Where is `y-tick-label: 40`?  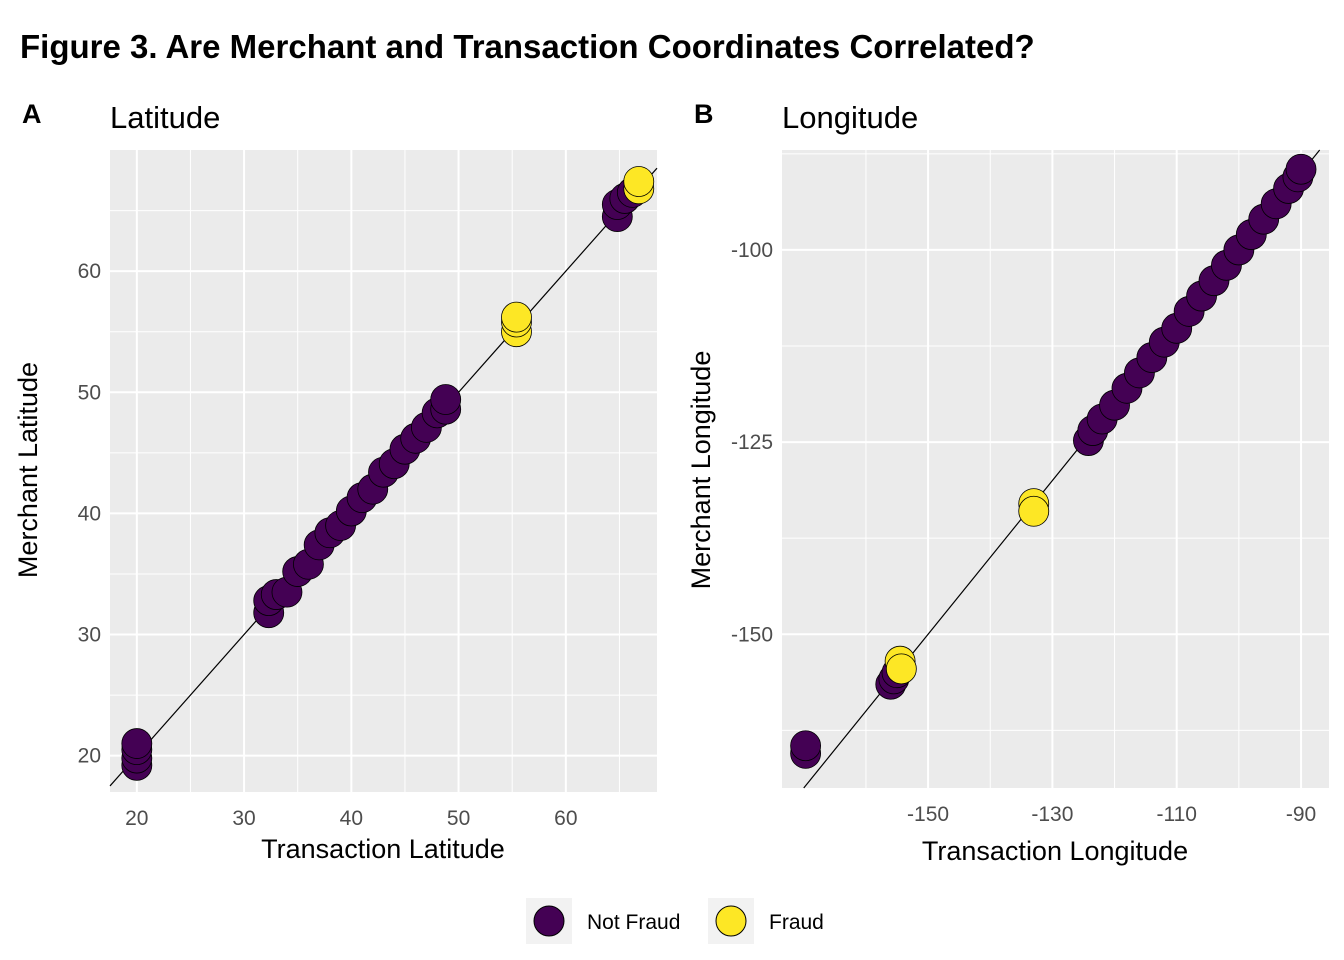
y-tick-label: 40 is located at coordinates (89, 513).